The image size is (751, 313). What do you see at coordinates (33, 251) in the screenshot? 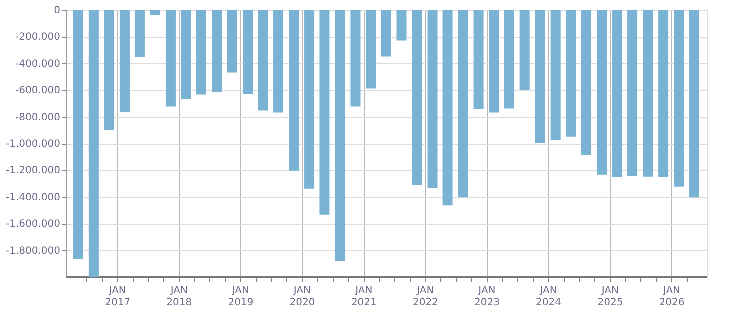
I see `y-tick-label: -1.800.000` at bounding box center [33, 251].